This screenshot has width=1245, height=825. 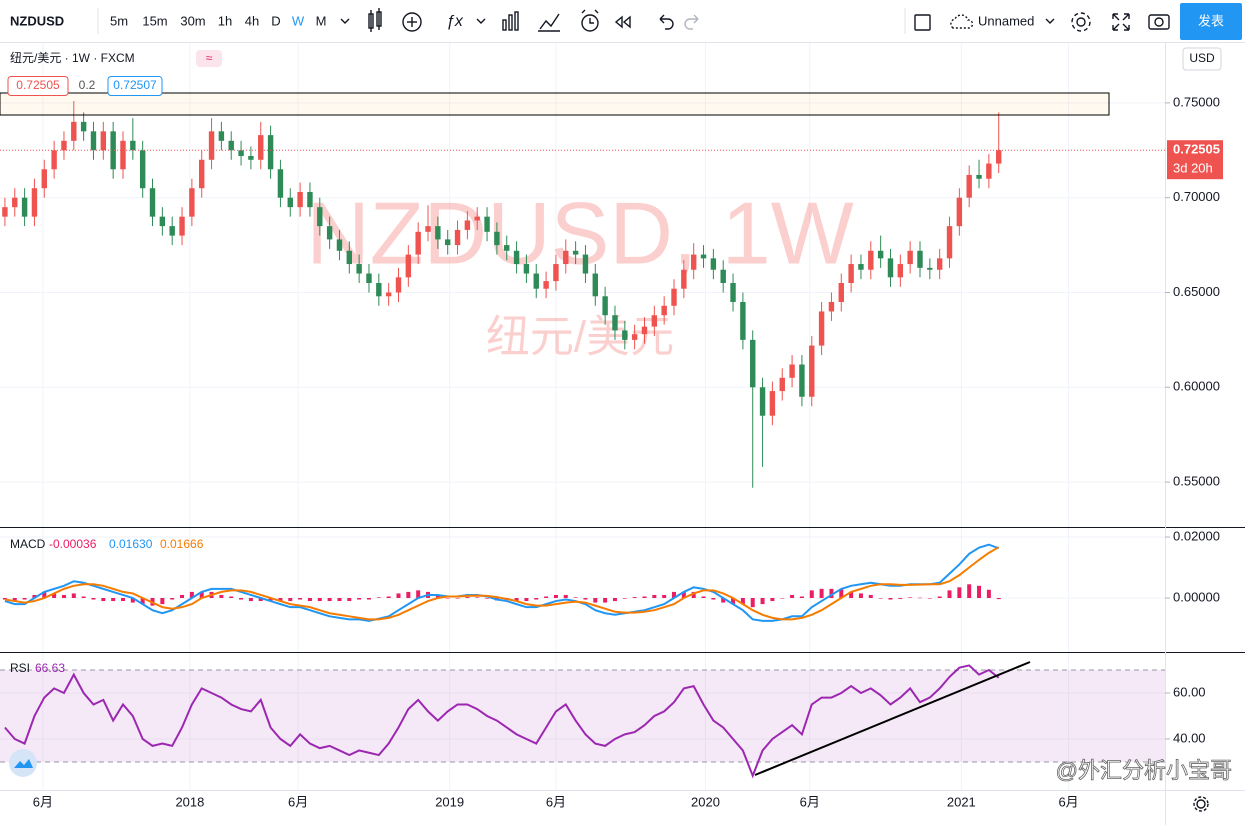 I want to click on publish-button, so click(x=1211, y=21).